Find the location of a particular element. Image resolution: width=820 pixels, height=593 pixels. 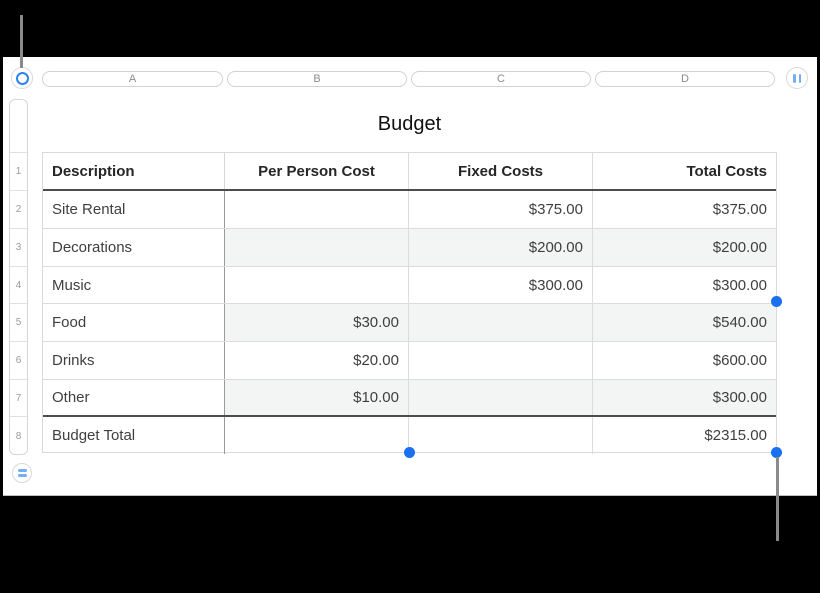

cell-b8 is located at coordinates (317, 435).